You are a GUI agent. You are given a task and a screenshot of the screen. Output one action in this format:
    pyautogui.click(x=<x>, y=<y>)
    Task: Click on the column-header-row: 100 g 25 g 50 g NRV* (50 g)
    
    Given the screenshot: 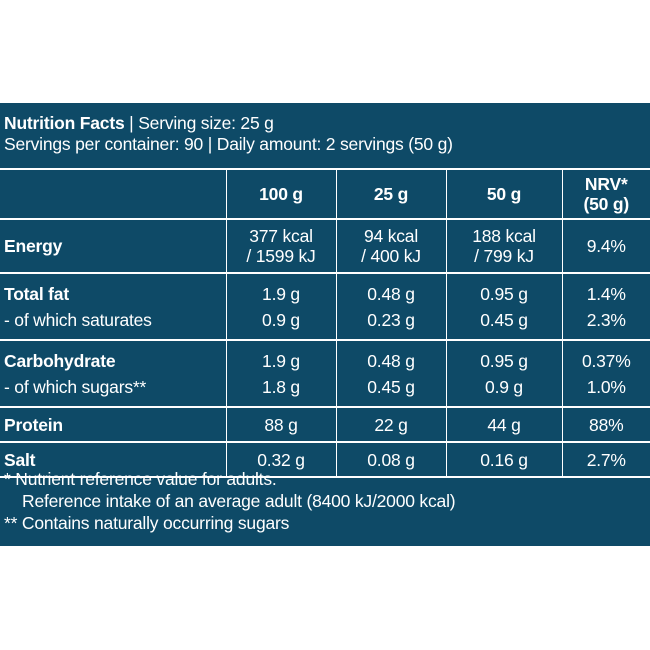 What is the action you would take?
    pyautogui.click(x=325, y=193)
    